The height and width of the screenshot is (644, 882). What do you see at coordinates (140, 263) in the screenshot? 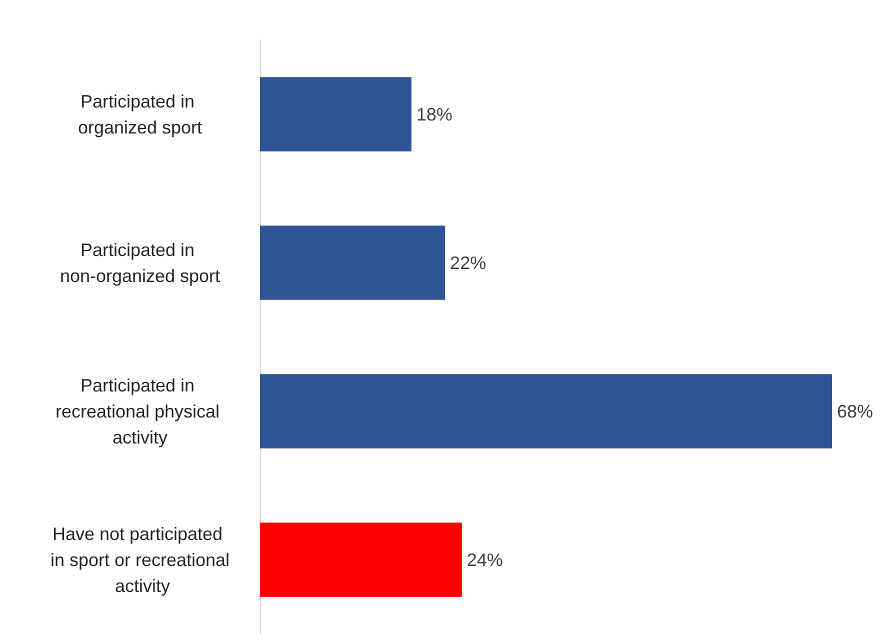
I see `y-tick-label: Participated in non-organized sport` at bounding box center [140, 263].